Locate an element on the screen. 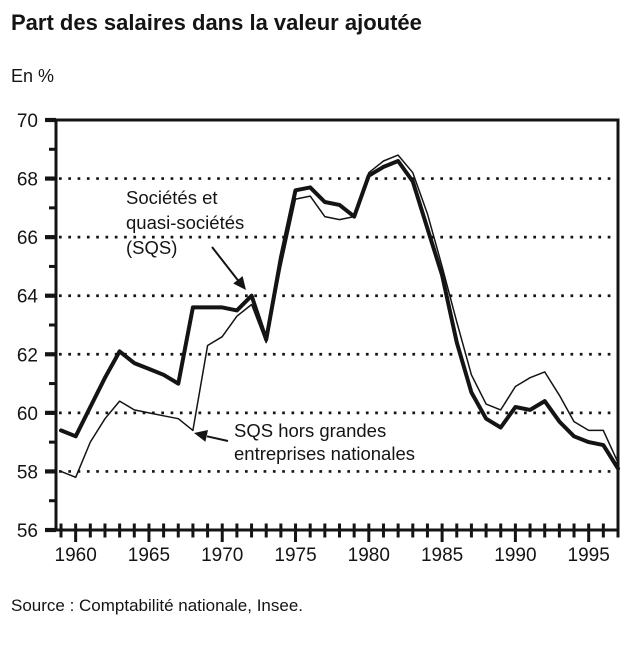  y-tick-label-68: 68 is located at coordinates (27, 180).